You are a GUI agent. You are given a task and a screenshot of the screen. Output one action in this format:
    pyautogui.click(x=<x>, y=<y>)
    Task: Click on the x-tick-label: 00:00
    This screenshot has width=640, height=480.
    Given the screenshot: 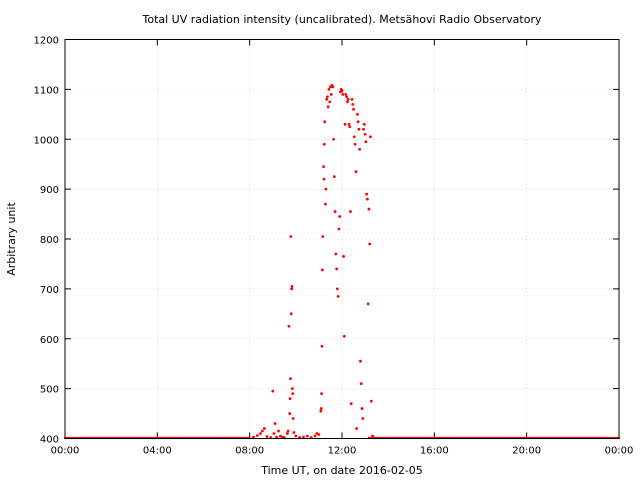 What is the action you would take?
    pyautogui.click(x=65, y=451)
    